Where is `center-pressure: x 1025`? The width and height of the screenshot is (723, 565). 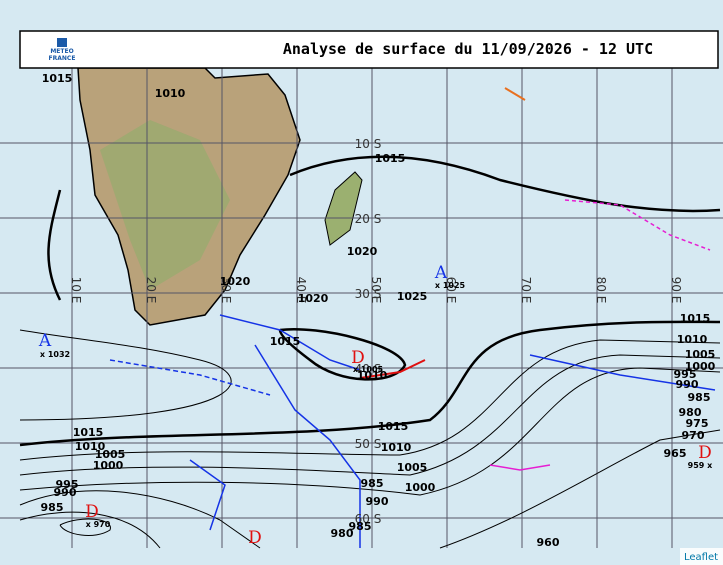 center-pressure: x 1025 is located at coordinates (450, 285).